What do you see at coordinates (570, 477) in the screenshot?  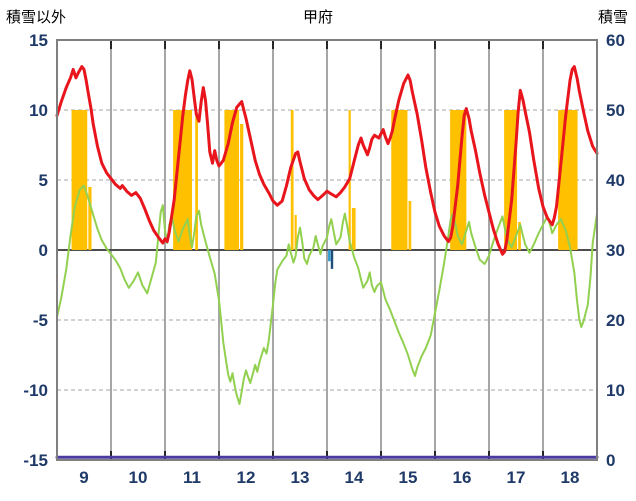 I see `x-axis-tick-label: 18` at bounding box center [570, 477].